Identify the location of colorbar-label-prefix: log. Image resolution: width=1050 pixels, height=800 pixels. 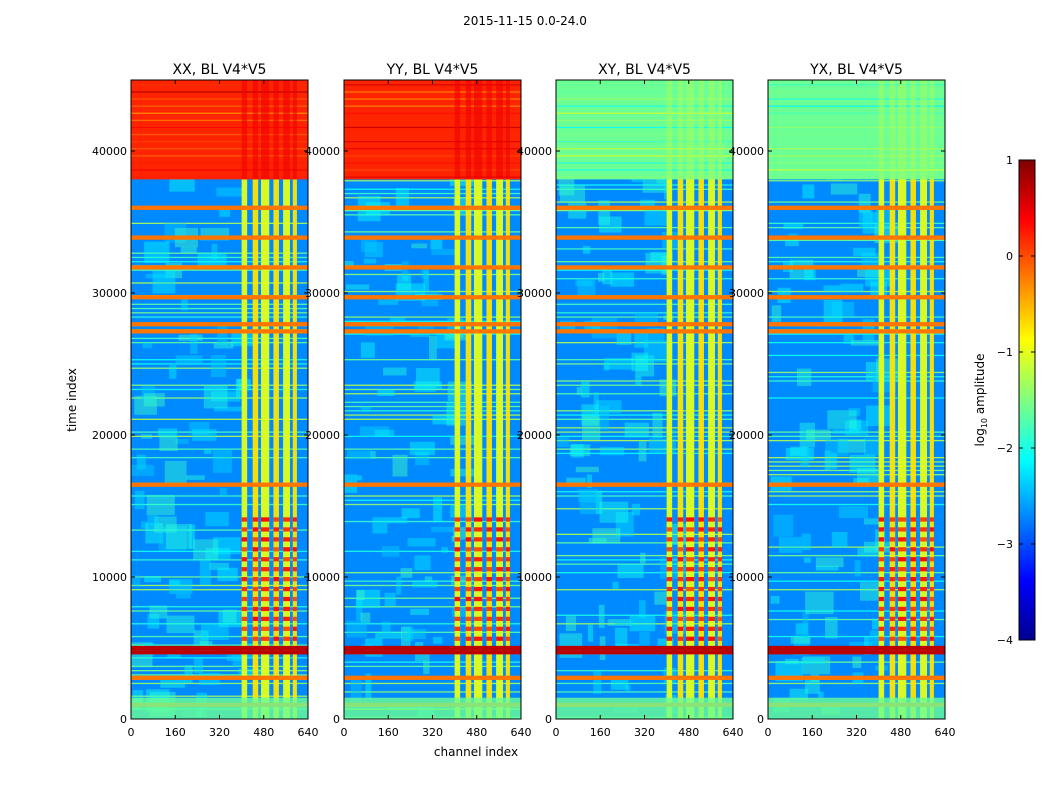
(979, 437).